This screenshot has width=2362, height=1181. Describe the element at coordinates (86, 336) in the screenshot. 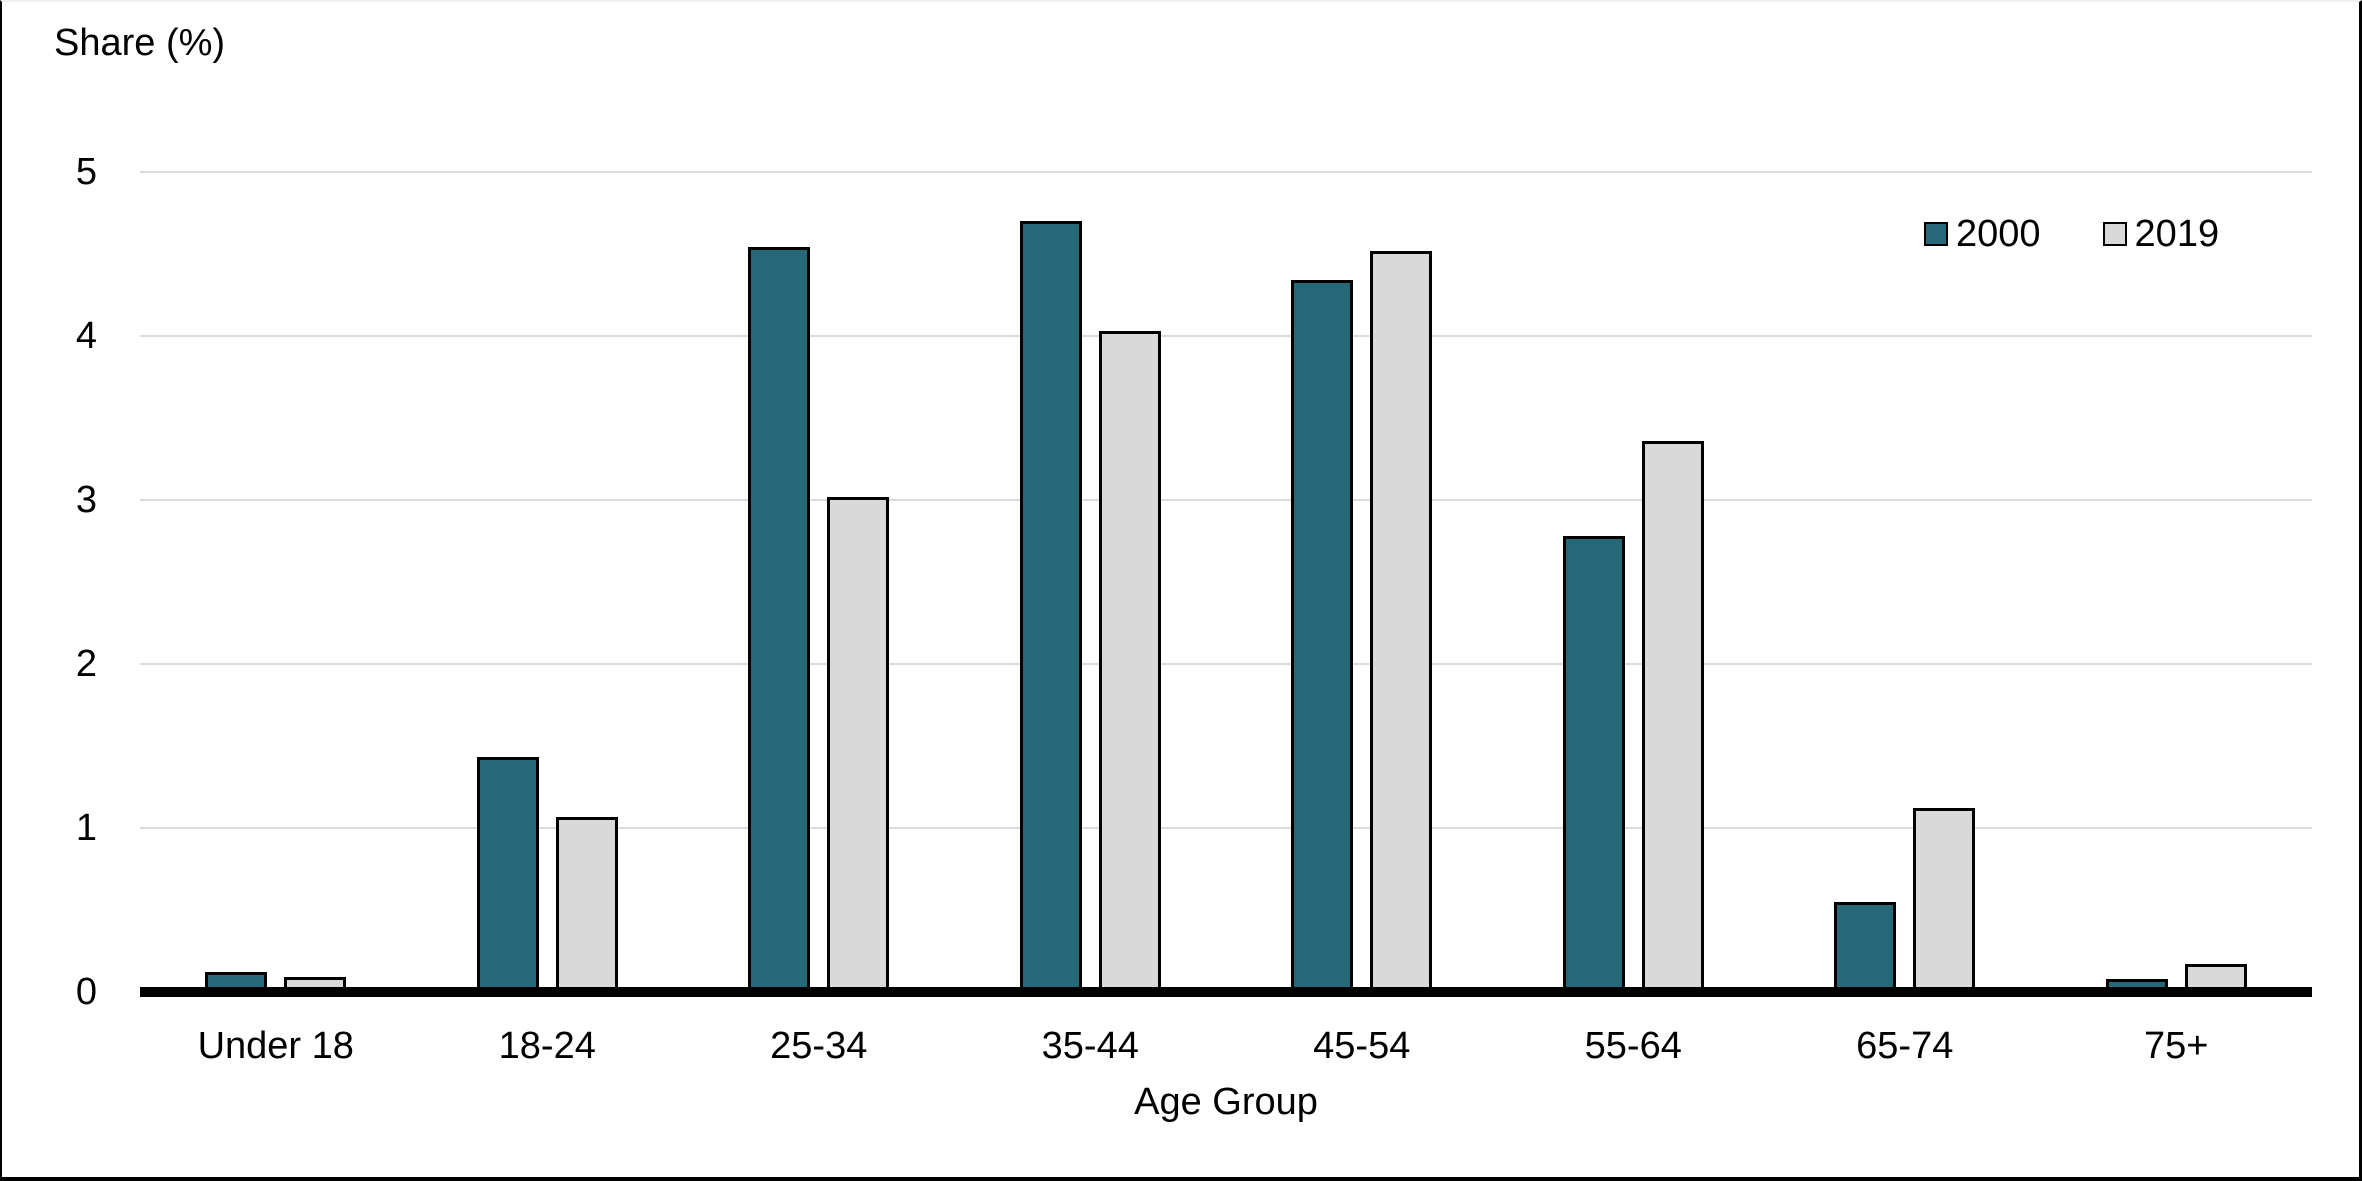

I see `y-tick-label: 4` at that location.